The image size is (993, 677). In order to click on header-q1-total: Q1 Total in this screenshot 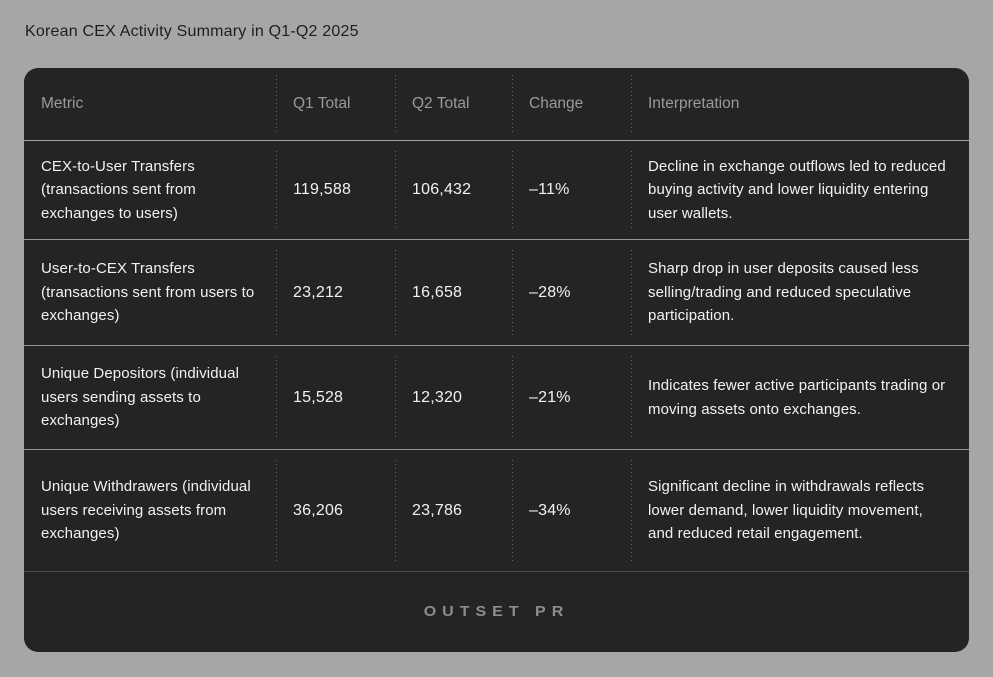, I will do `click(335, 104)`.